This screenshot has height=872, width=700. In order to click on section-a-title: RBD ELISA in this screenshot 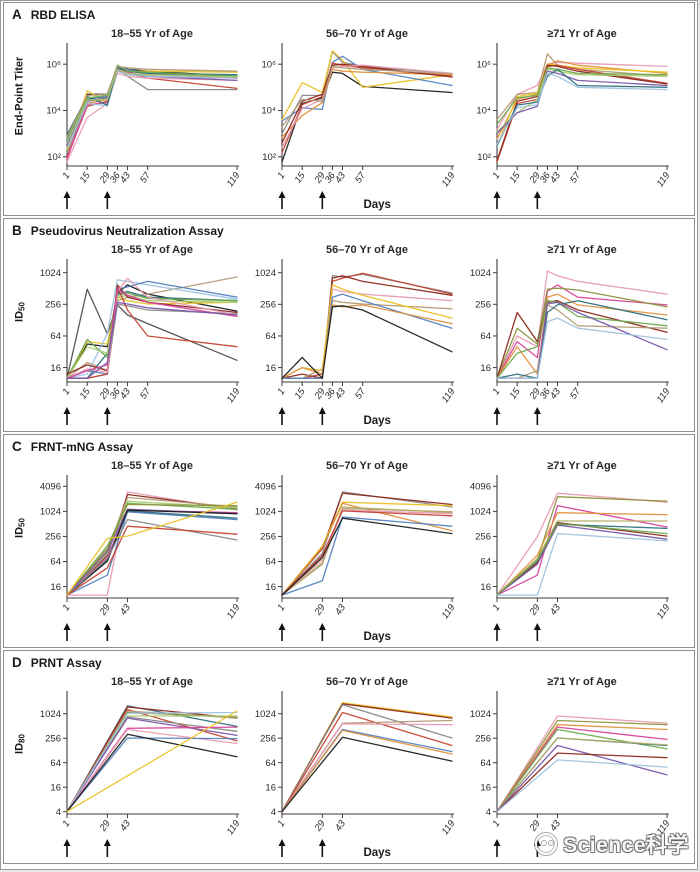, I will do `click(63, 15)`.